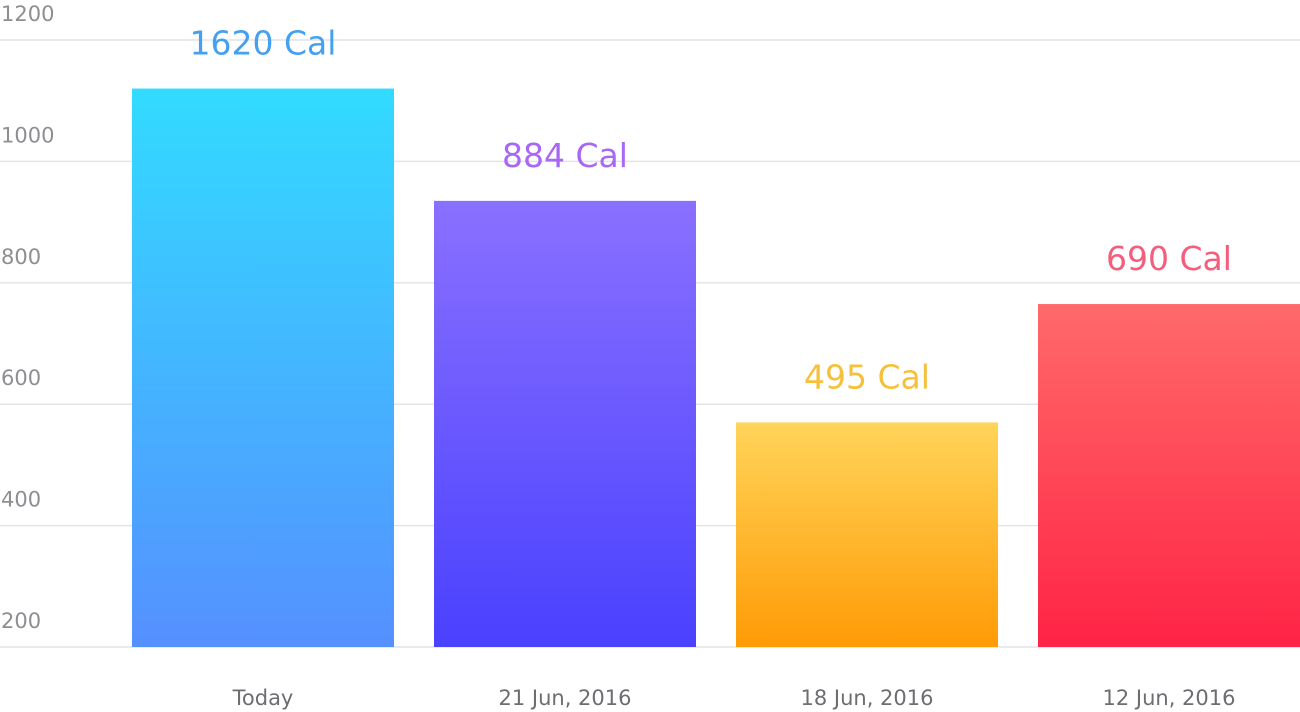 This screenshot has height=712, width=1300. I want to click on data-label: 1620 Cal, so click(263, 43).